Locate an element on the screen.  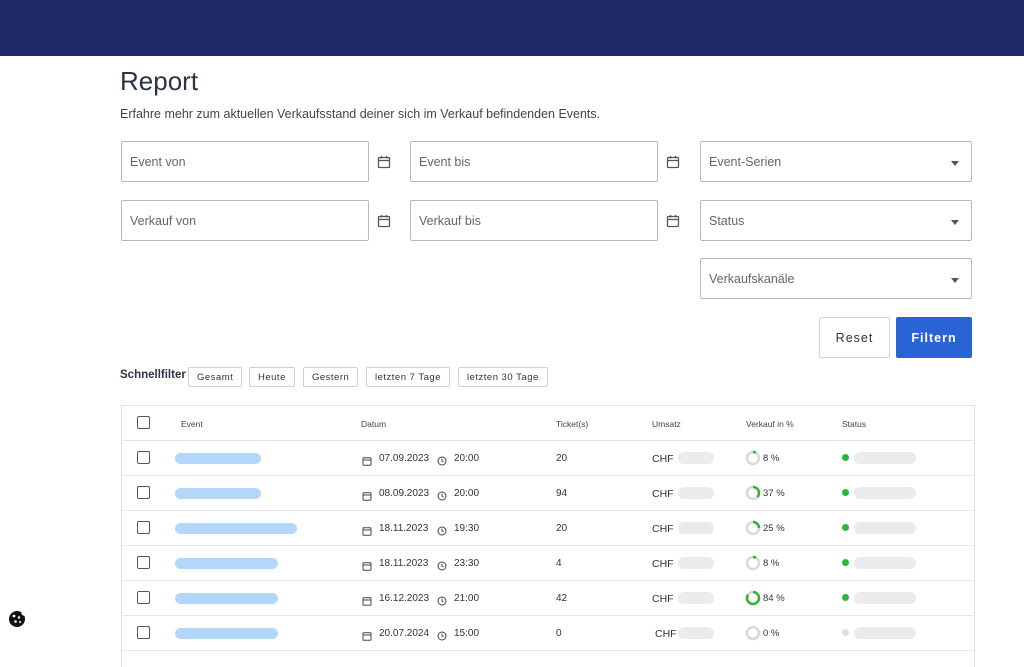
ticket-count: 20 is located at coordinates (562, 458).